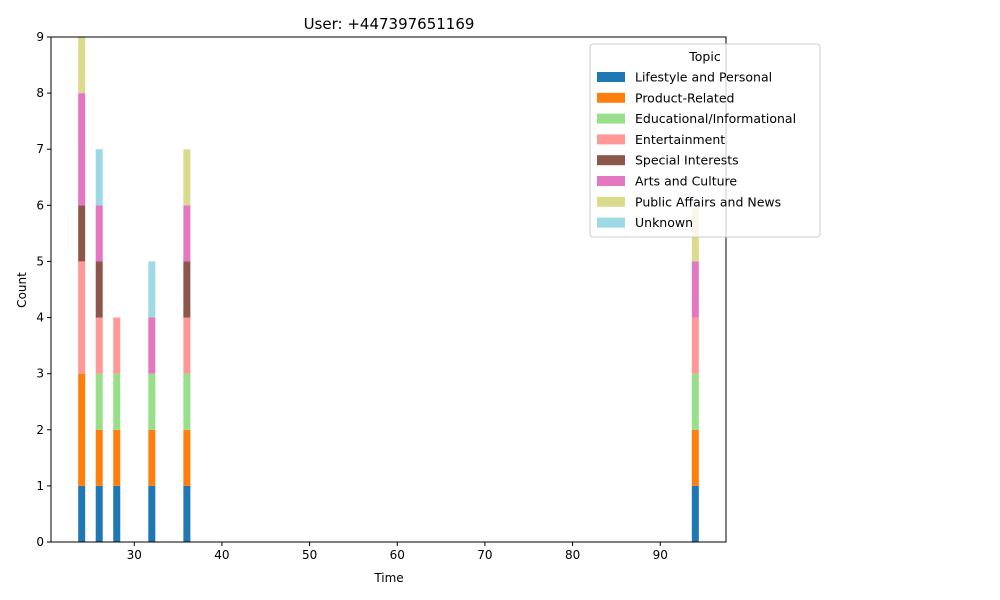 Image resolution: width=1000 pixels, height=600 pixels. I want to click on y-tick-label: 2, so click(40, 430).